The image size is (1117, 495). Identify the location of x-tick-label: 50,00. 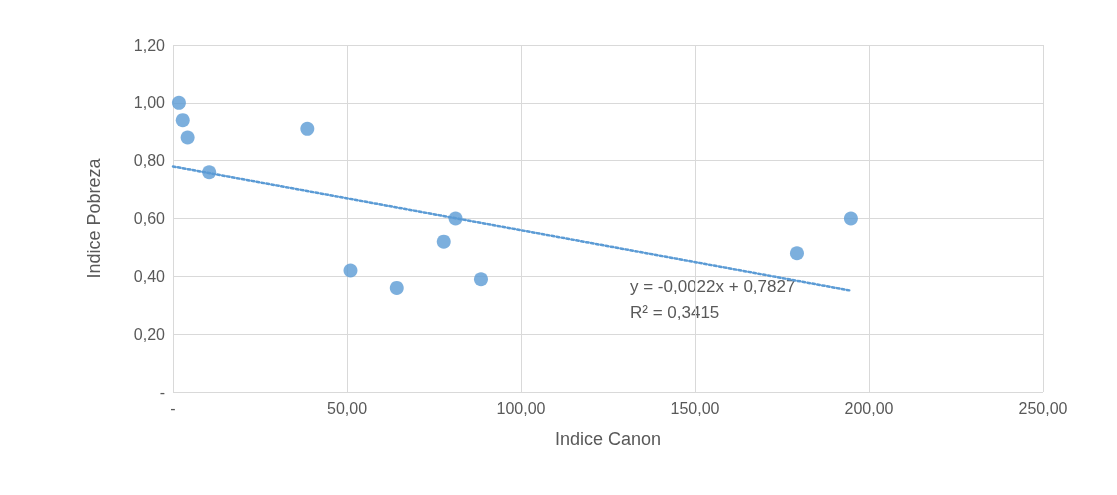
(347, 408).